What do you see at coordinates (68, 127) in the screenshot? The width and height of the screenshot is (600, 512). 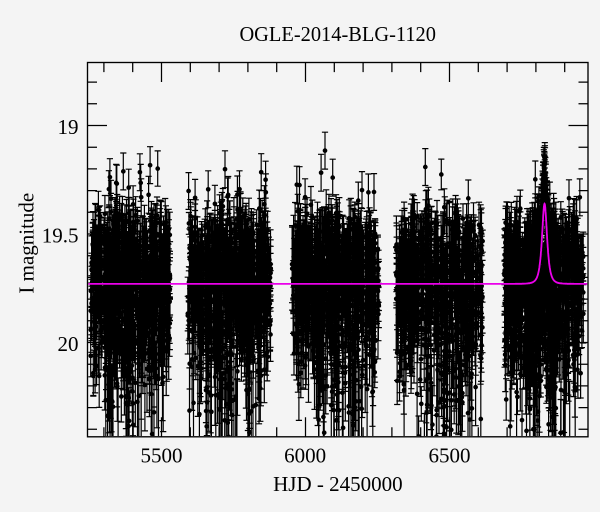 I see `svg-text: 19` at bounding box center [68, 127].